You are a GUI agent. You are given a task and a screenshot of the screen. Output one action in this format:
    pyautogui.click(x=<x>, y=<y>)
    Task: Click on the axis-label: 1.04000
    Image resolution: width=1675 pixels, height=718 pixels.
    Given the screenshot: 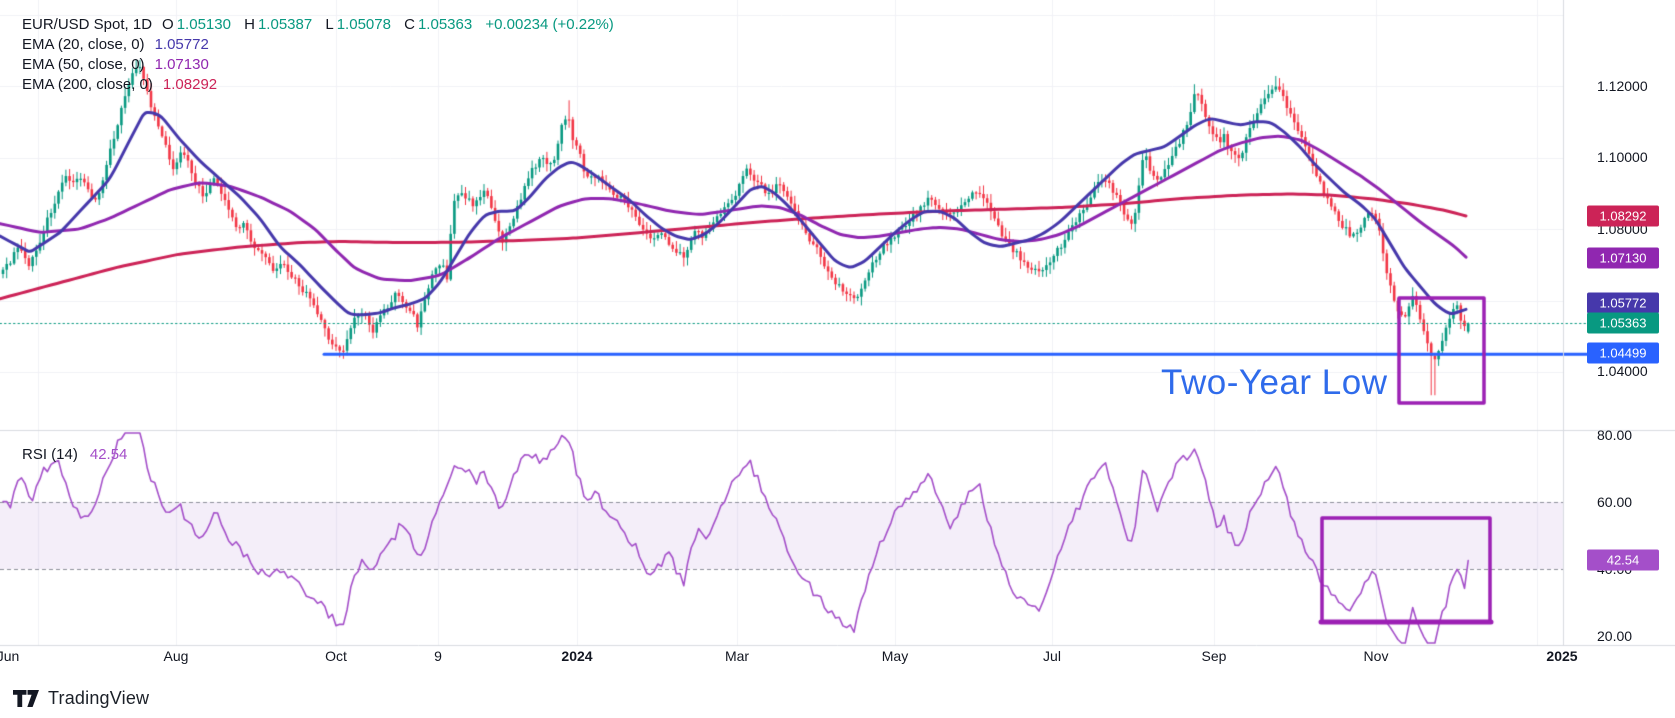 What is the action you would take?
    pyautogui.click(x=1622, y=371)
    